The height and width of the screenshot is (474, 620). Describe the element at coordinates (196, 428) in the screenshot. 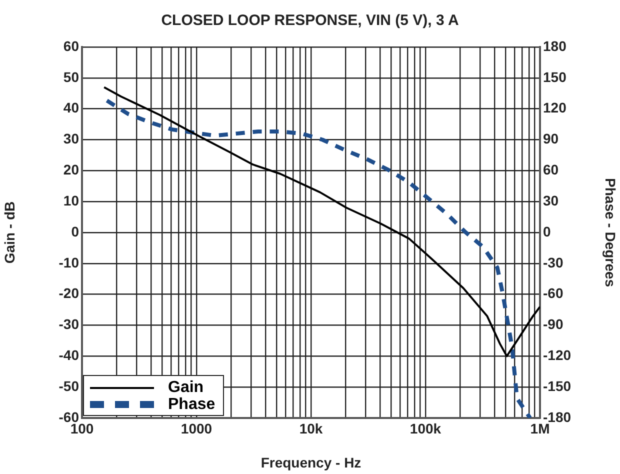

I see `x-tick-label: 1000` at that location.